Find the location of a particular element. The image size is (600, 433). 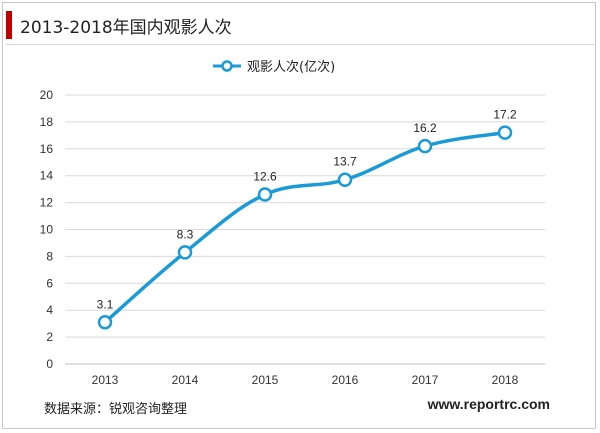

title-bar: 2013-2018年国内观影人次 is located at coordinates (119, 25).